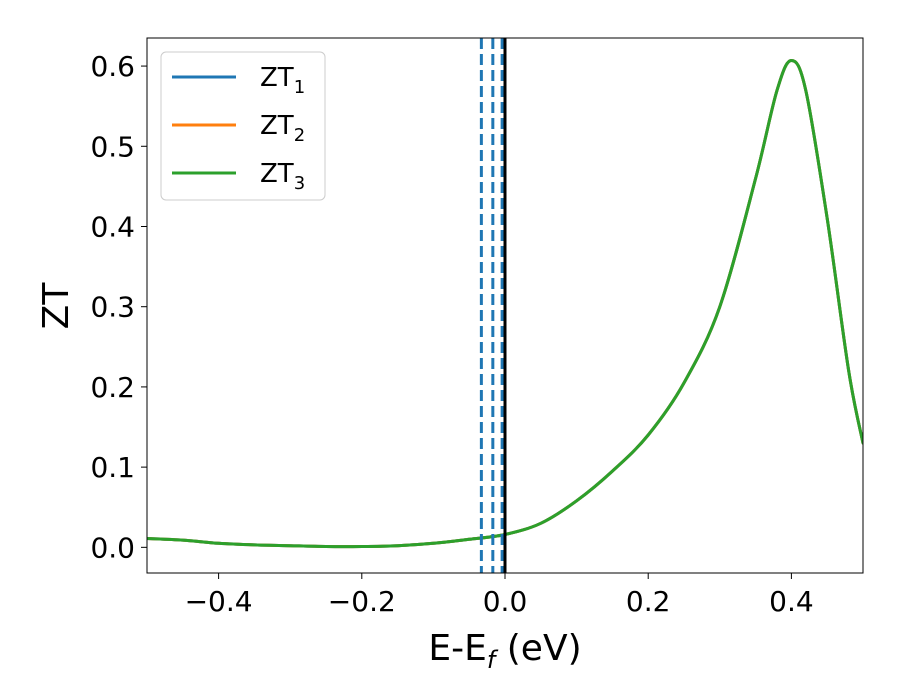 This screenshot has width=900, height=700. What do you see at coordinates (112, 307) in the screenshot?
I see `y-tick-label: 0.3` at bounding box center [112, 307].